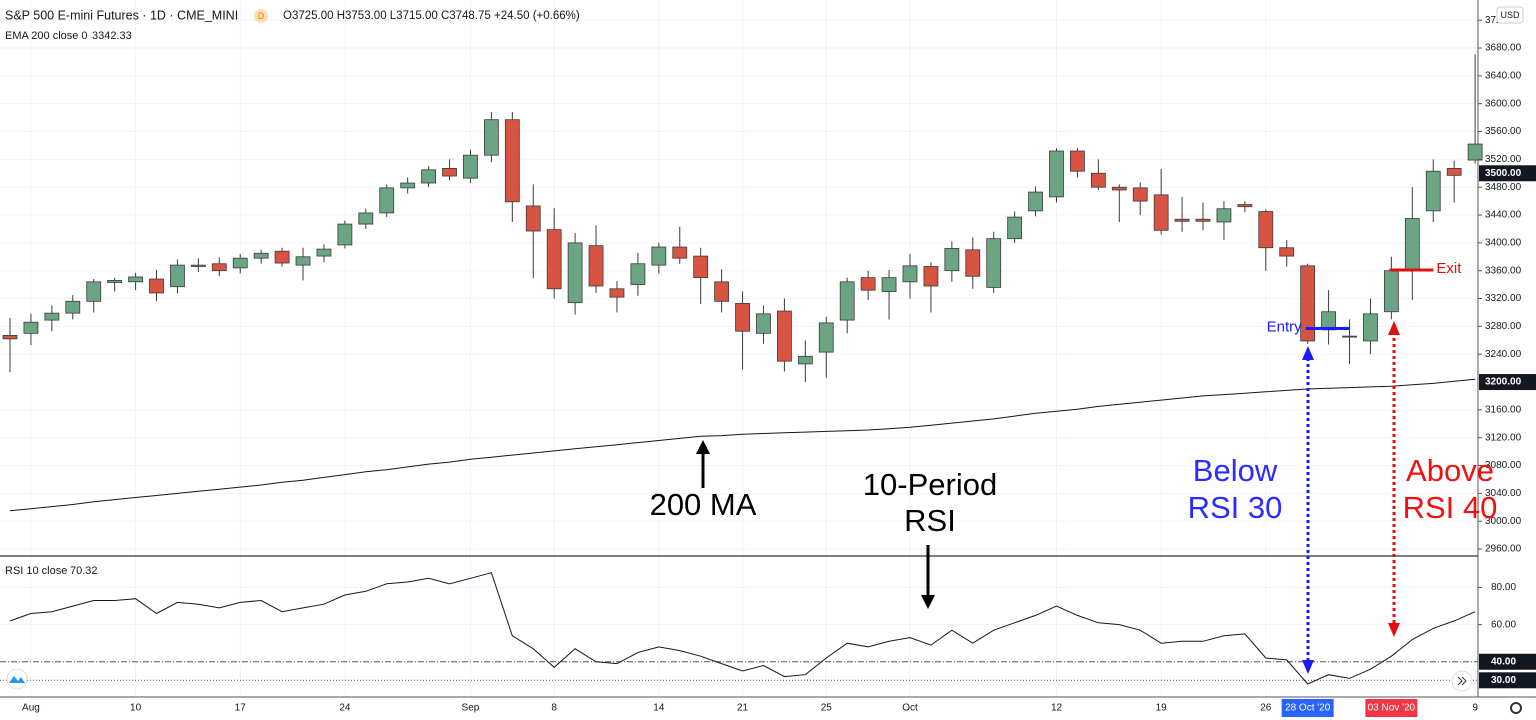  What do you see at coordinates (1503, 173) in the screenshot?
I see `price-label: 3500.00` at bounding box center [1503, 173].